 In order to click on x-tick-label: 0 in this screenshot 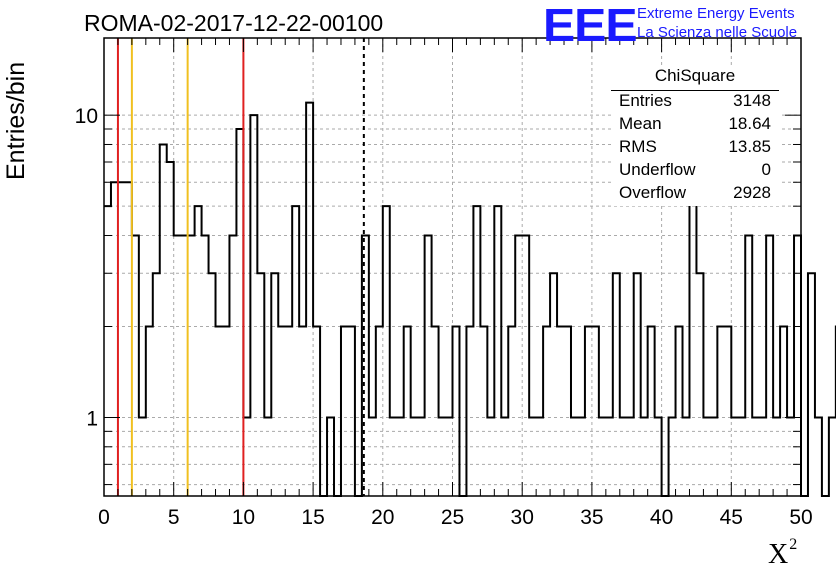, I will do `click(104, 517)`.